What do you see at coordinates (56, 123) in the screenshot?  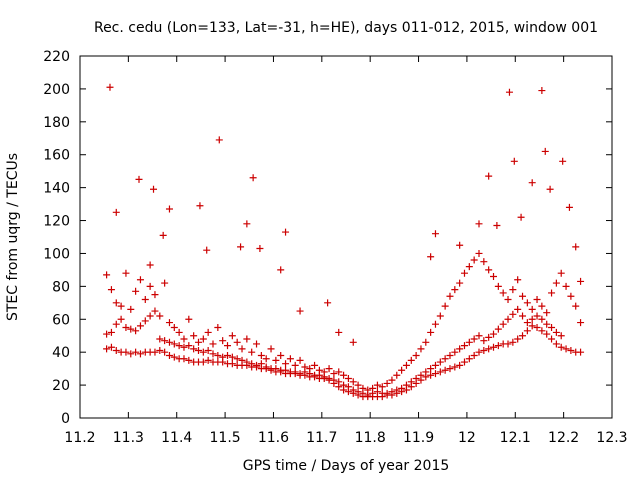 I see `y-tick-label: 180` at bounding box center [56, 123].